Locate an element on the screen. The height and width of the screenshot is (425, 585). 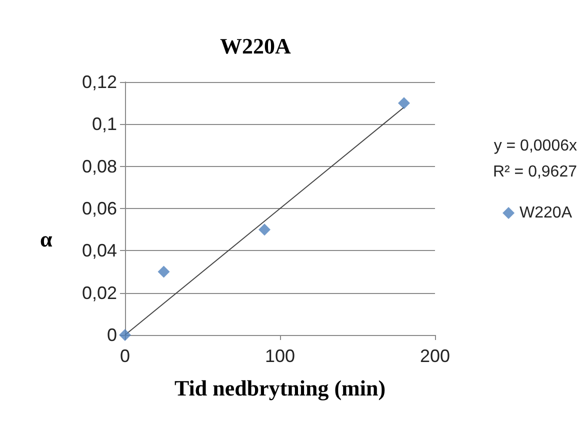
y-axis-title: α is located at coordinates (46, 239).